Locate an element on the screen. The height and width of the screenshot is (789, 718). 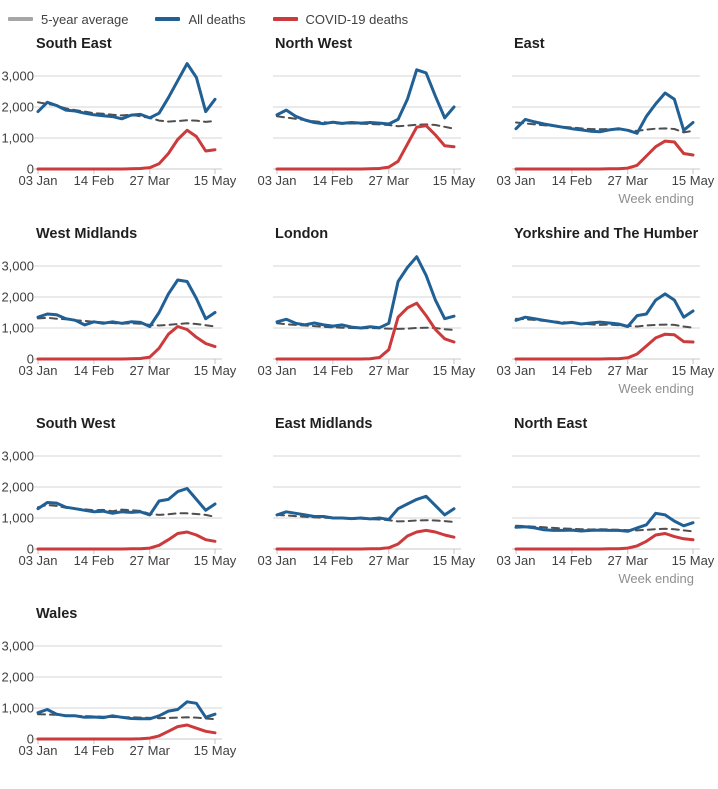
chart-title: North East is located at coordinates (551, 424).